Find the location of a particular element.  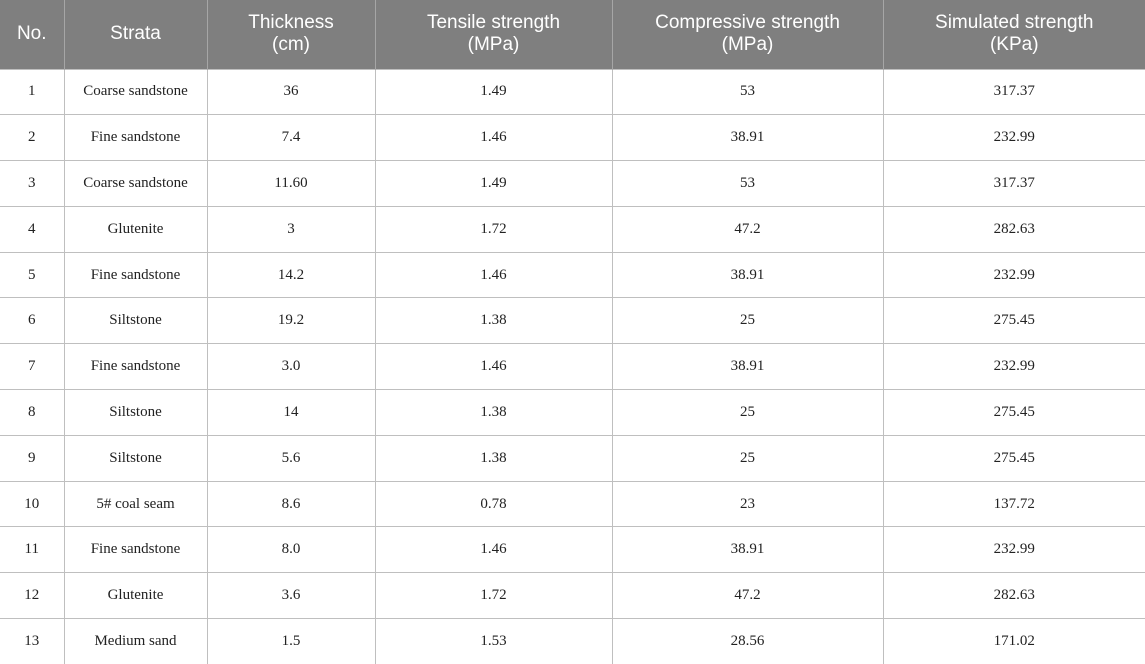

header-tensile-strength: Tensile strength (MPa) is located at coordinates (493, 34).